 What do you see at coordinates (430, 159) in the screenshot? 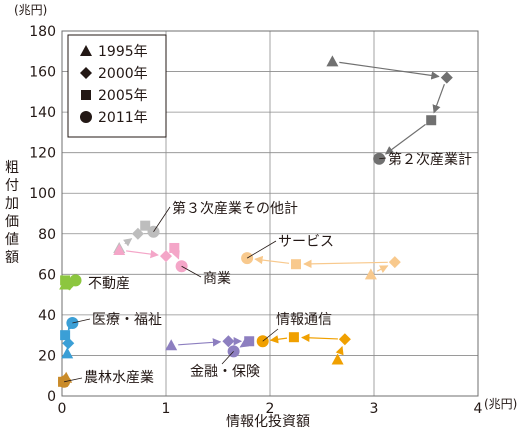
I see `series-label: 第２次産業計` at bounding box center [430, 159].